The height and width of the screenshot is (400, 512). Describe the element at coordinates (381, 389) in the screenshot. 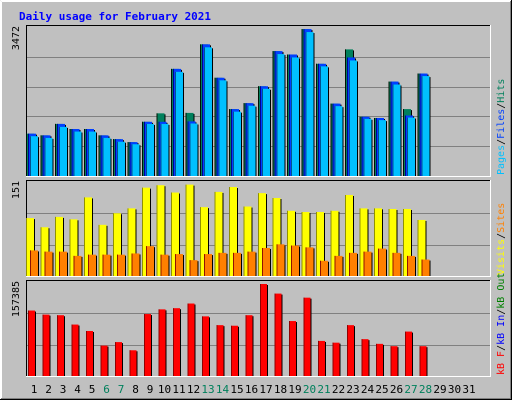

I see `x-tick-label: 25` at that location.